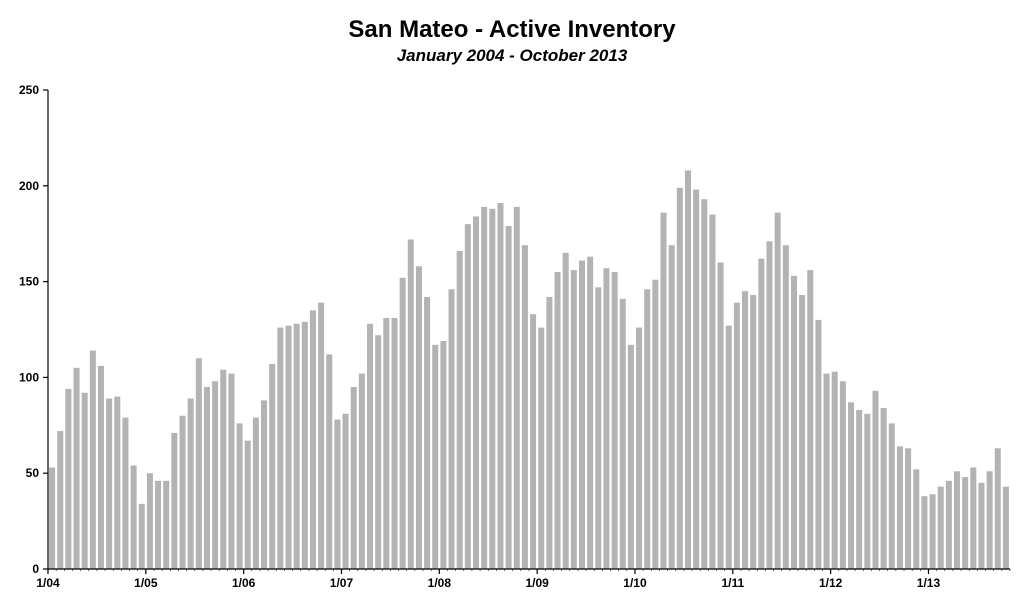 The image size is (1024, 602). What do you see at coordinates (29, 186) in the screenshot?
I see `y-tick-label-200: 200` at bounding box center [29, 186].